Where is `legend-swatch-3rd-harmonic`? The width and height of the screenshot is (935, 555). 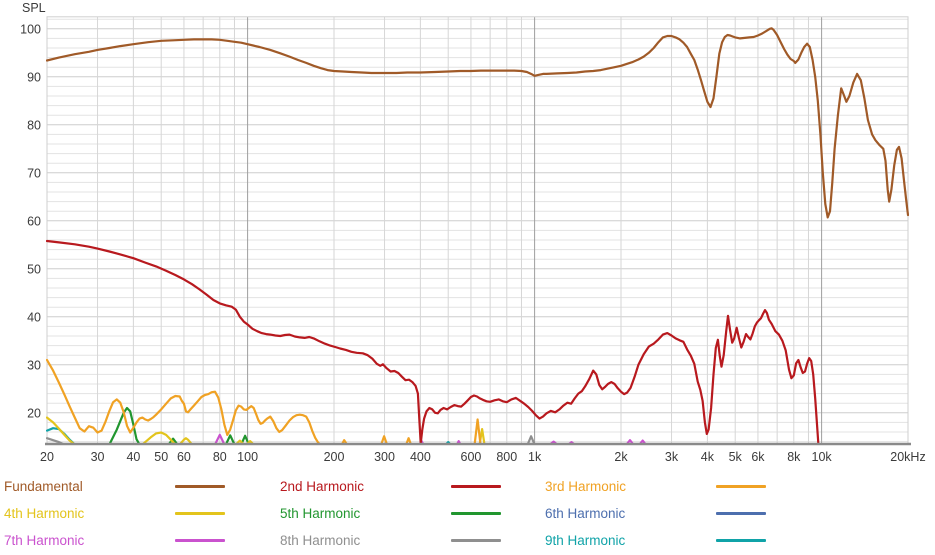 legend-swatch-3rd-harmonic is located at coordinates (741, 486).